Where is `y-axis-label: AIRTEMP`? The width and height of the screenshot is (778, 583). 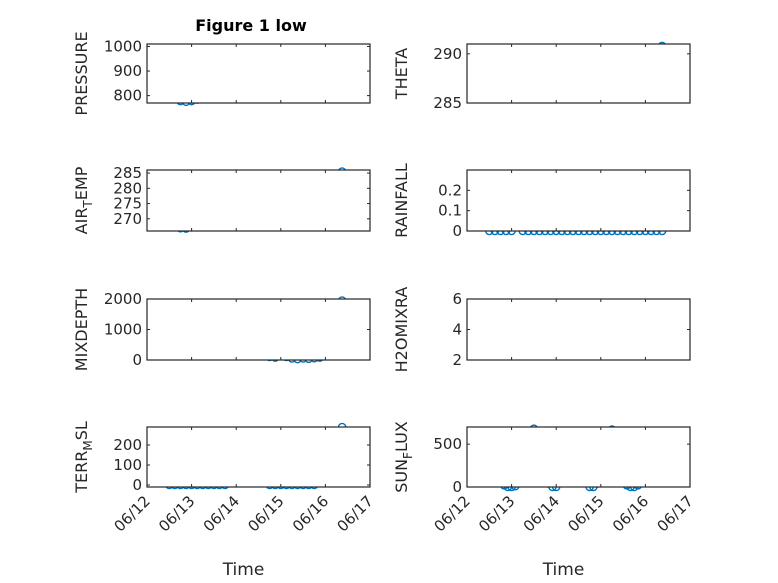
y-axis-label: AIRTEMP is located at coordinates (83, 200).